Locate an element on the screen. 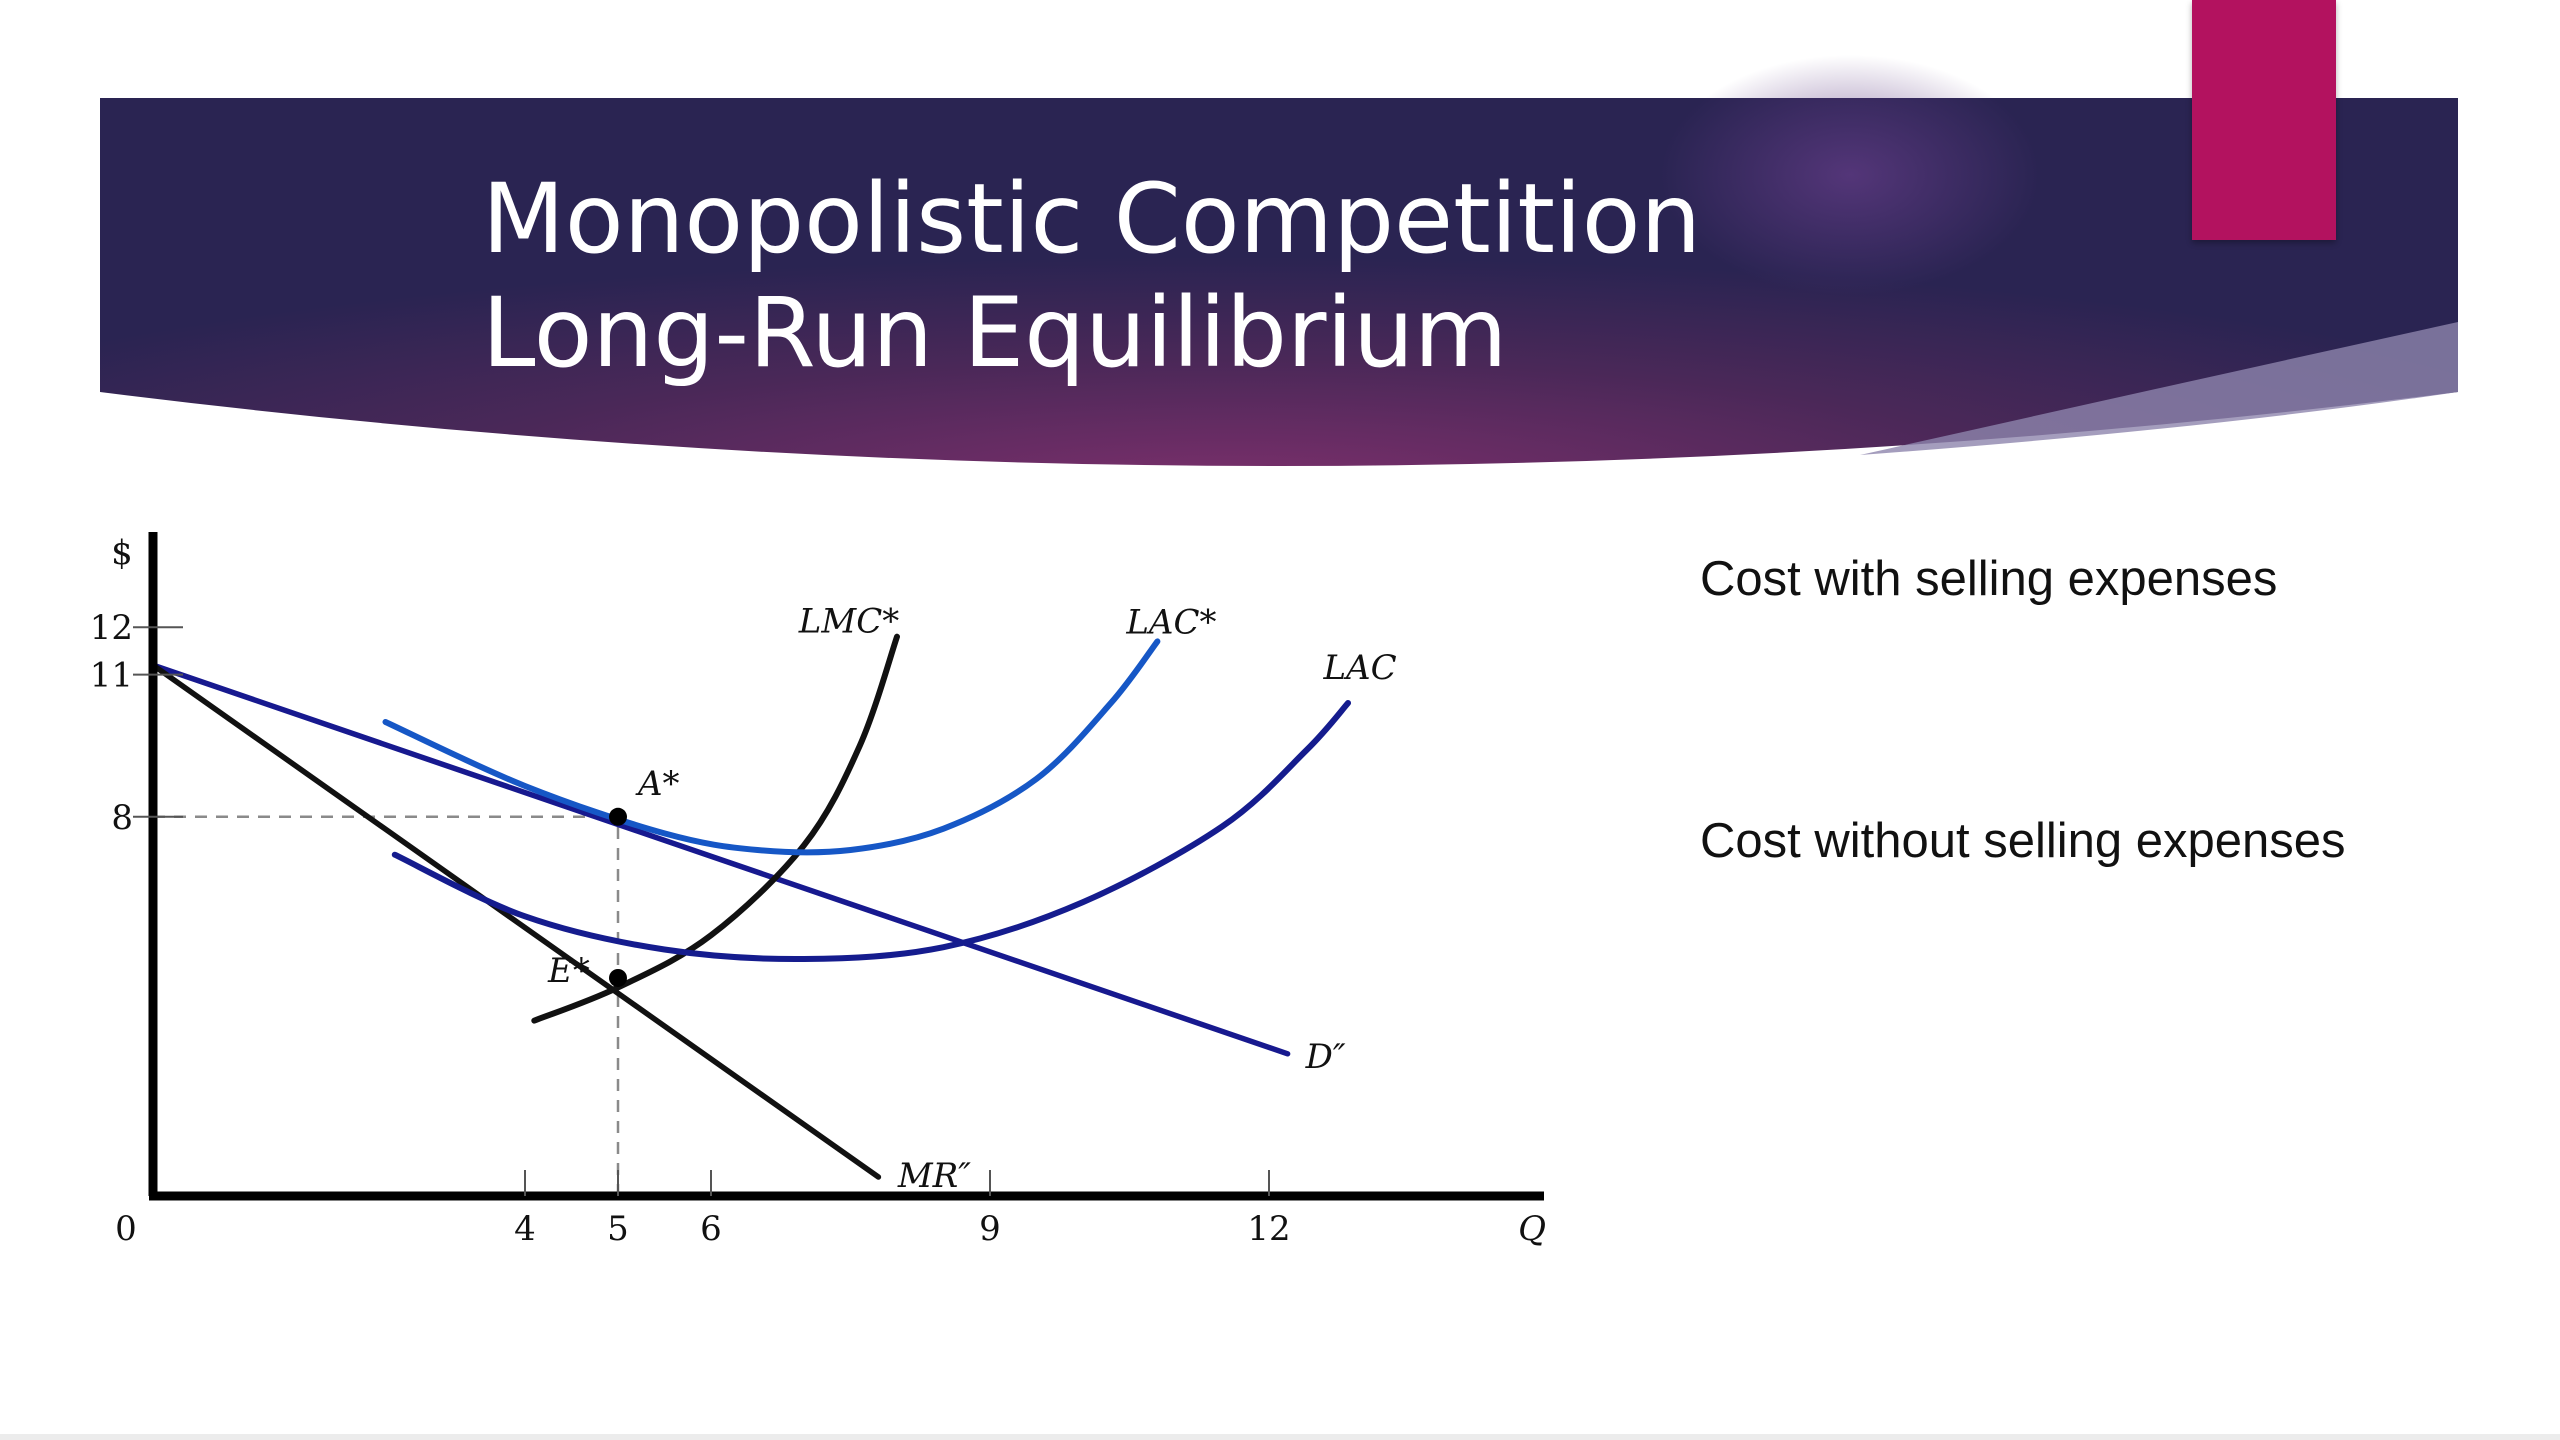  banner-glow is located at coordinates (1850, 175).